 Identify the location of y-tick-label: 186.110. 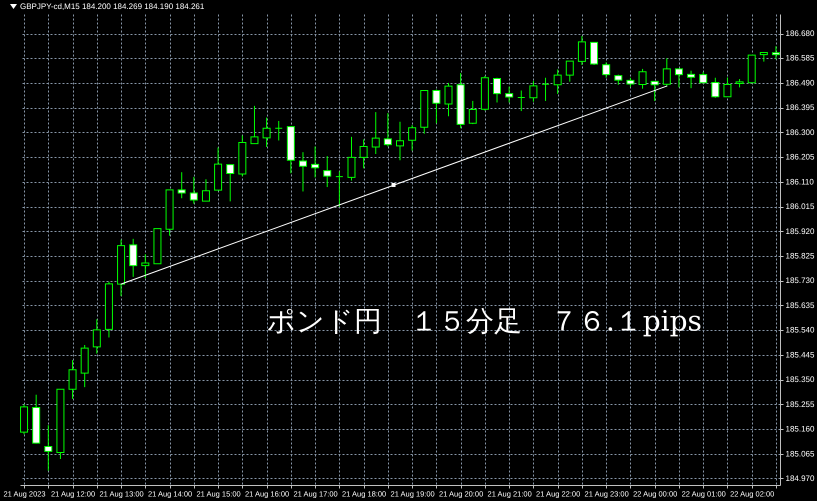
(800, 181).